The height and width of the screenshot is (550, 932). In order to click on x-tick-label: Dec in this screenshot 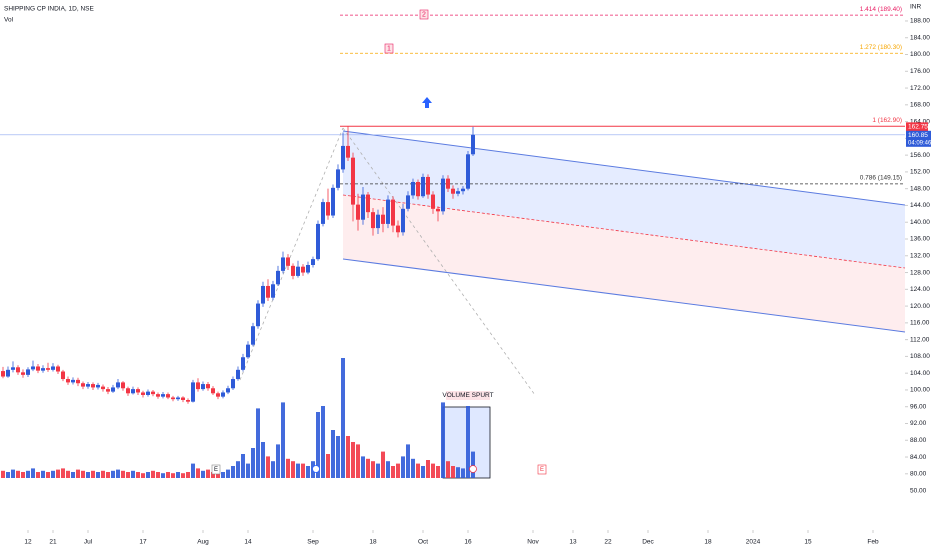, I will do `click(648, 542)`.